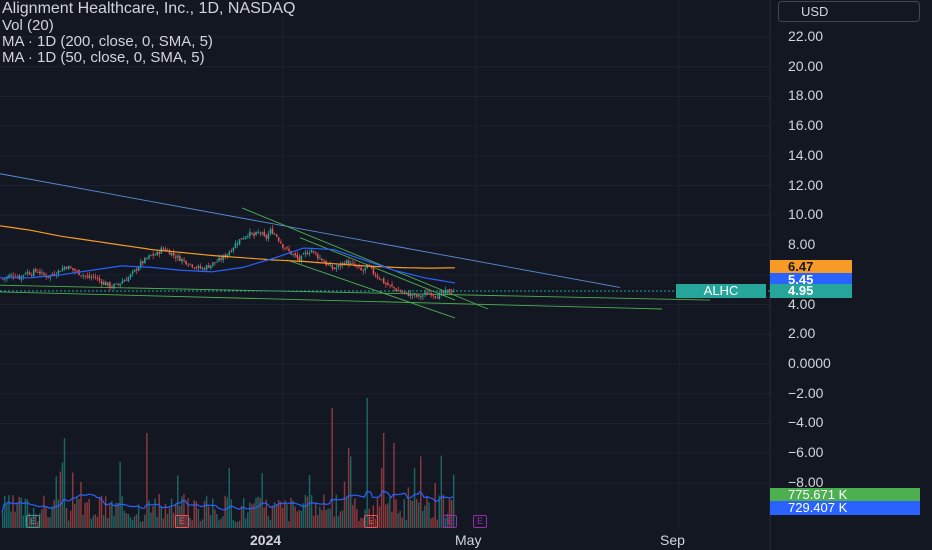 The height and width of the screenshot is (550, 932). I want to click on volume-value-badge: 775.671 K, so click(845, 495).